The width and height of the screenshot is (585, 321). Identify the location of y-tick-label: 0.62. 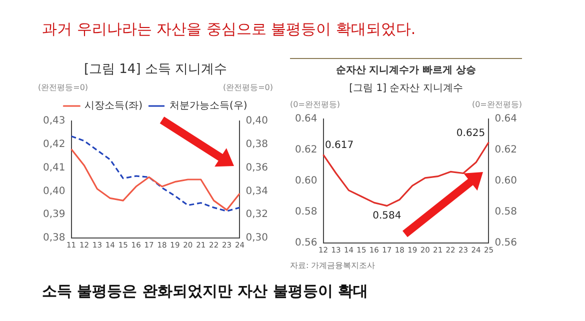
(306, 150).